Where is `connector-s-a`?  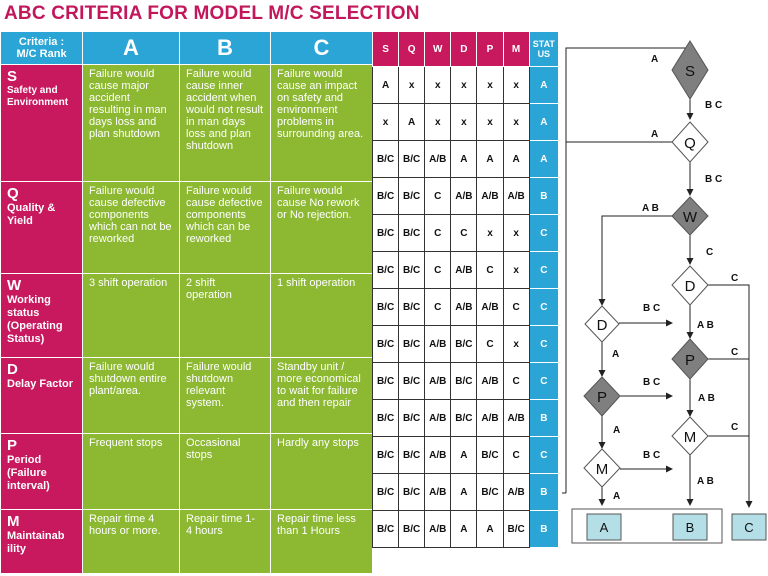 connector-s-a is located at coordinates (627, 270).